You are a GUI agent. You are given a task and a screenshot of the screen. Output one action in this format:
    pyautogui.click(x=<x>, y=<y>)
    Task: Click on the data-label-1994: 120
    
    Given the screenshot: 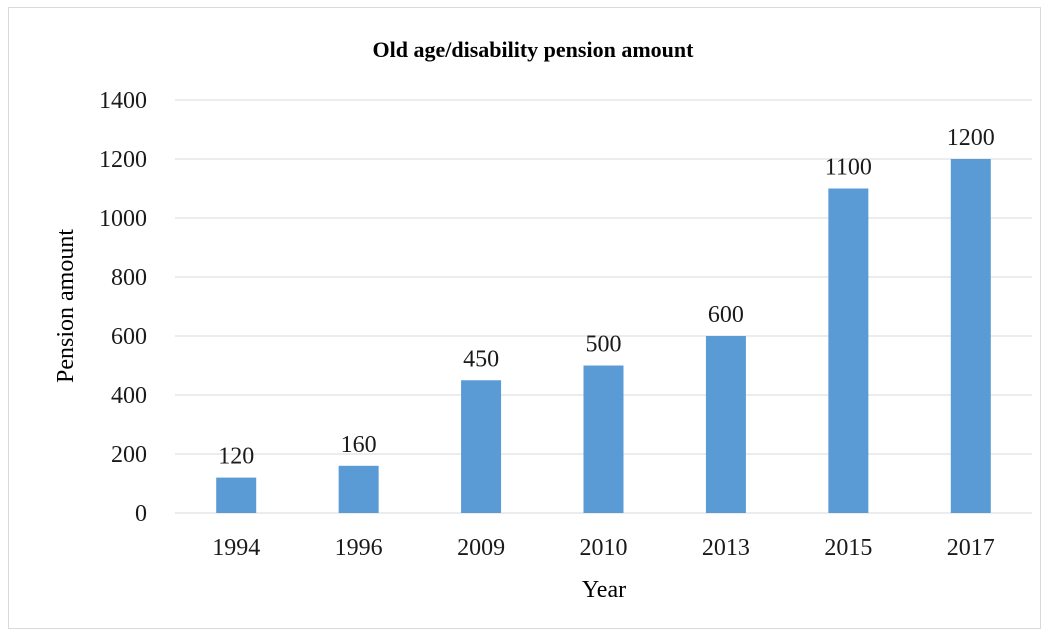 What is the action you would take?
    pyautogui.click(x=236, y=457)
    